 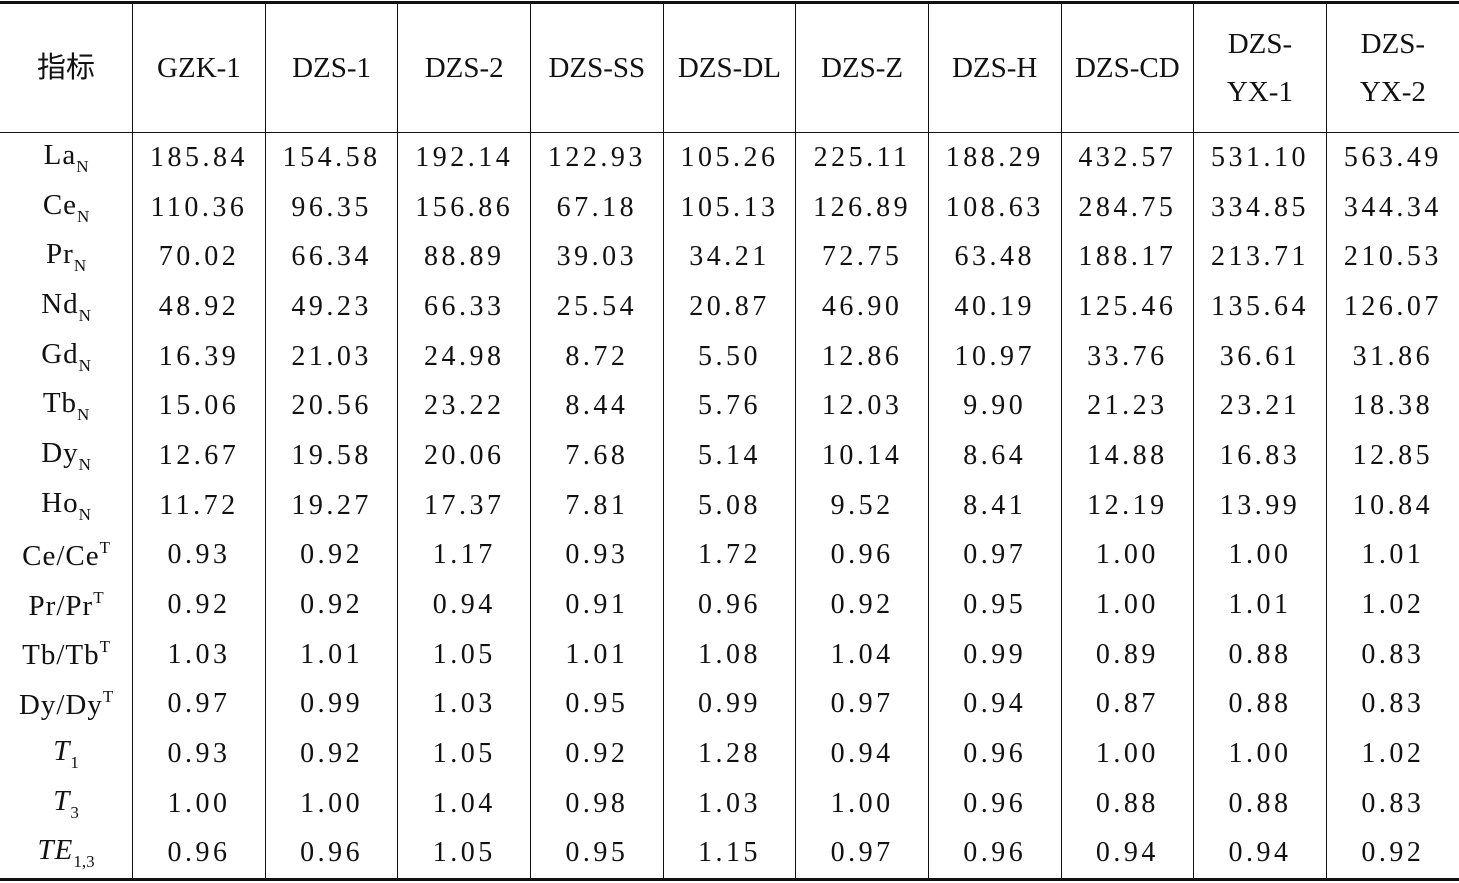 I want to click on value-cell: 12.85, so click(x=1392, y=456).